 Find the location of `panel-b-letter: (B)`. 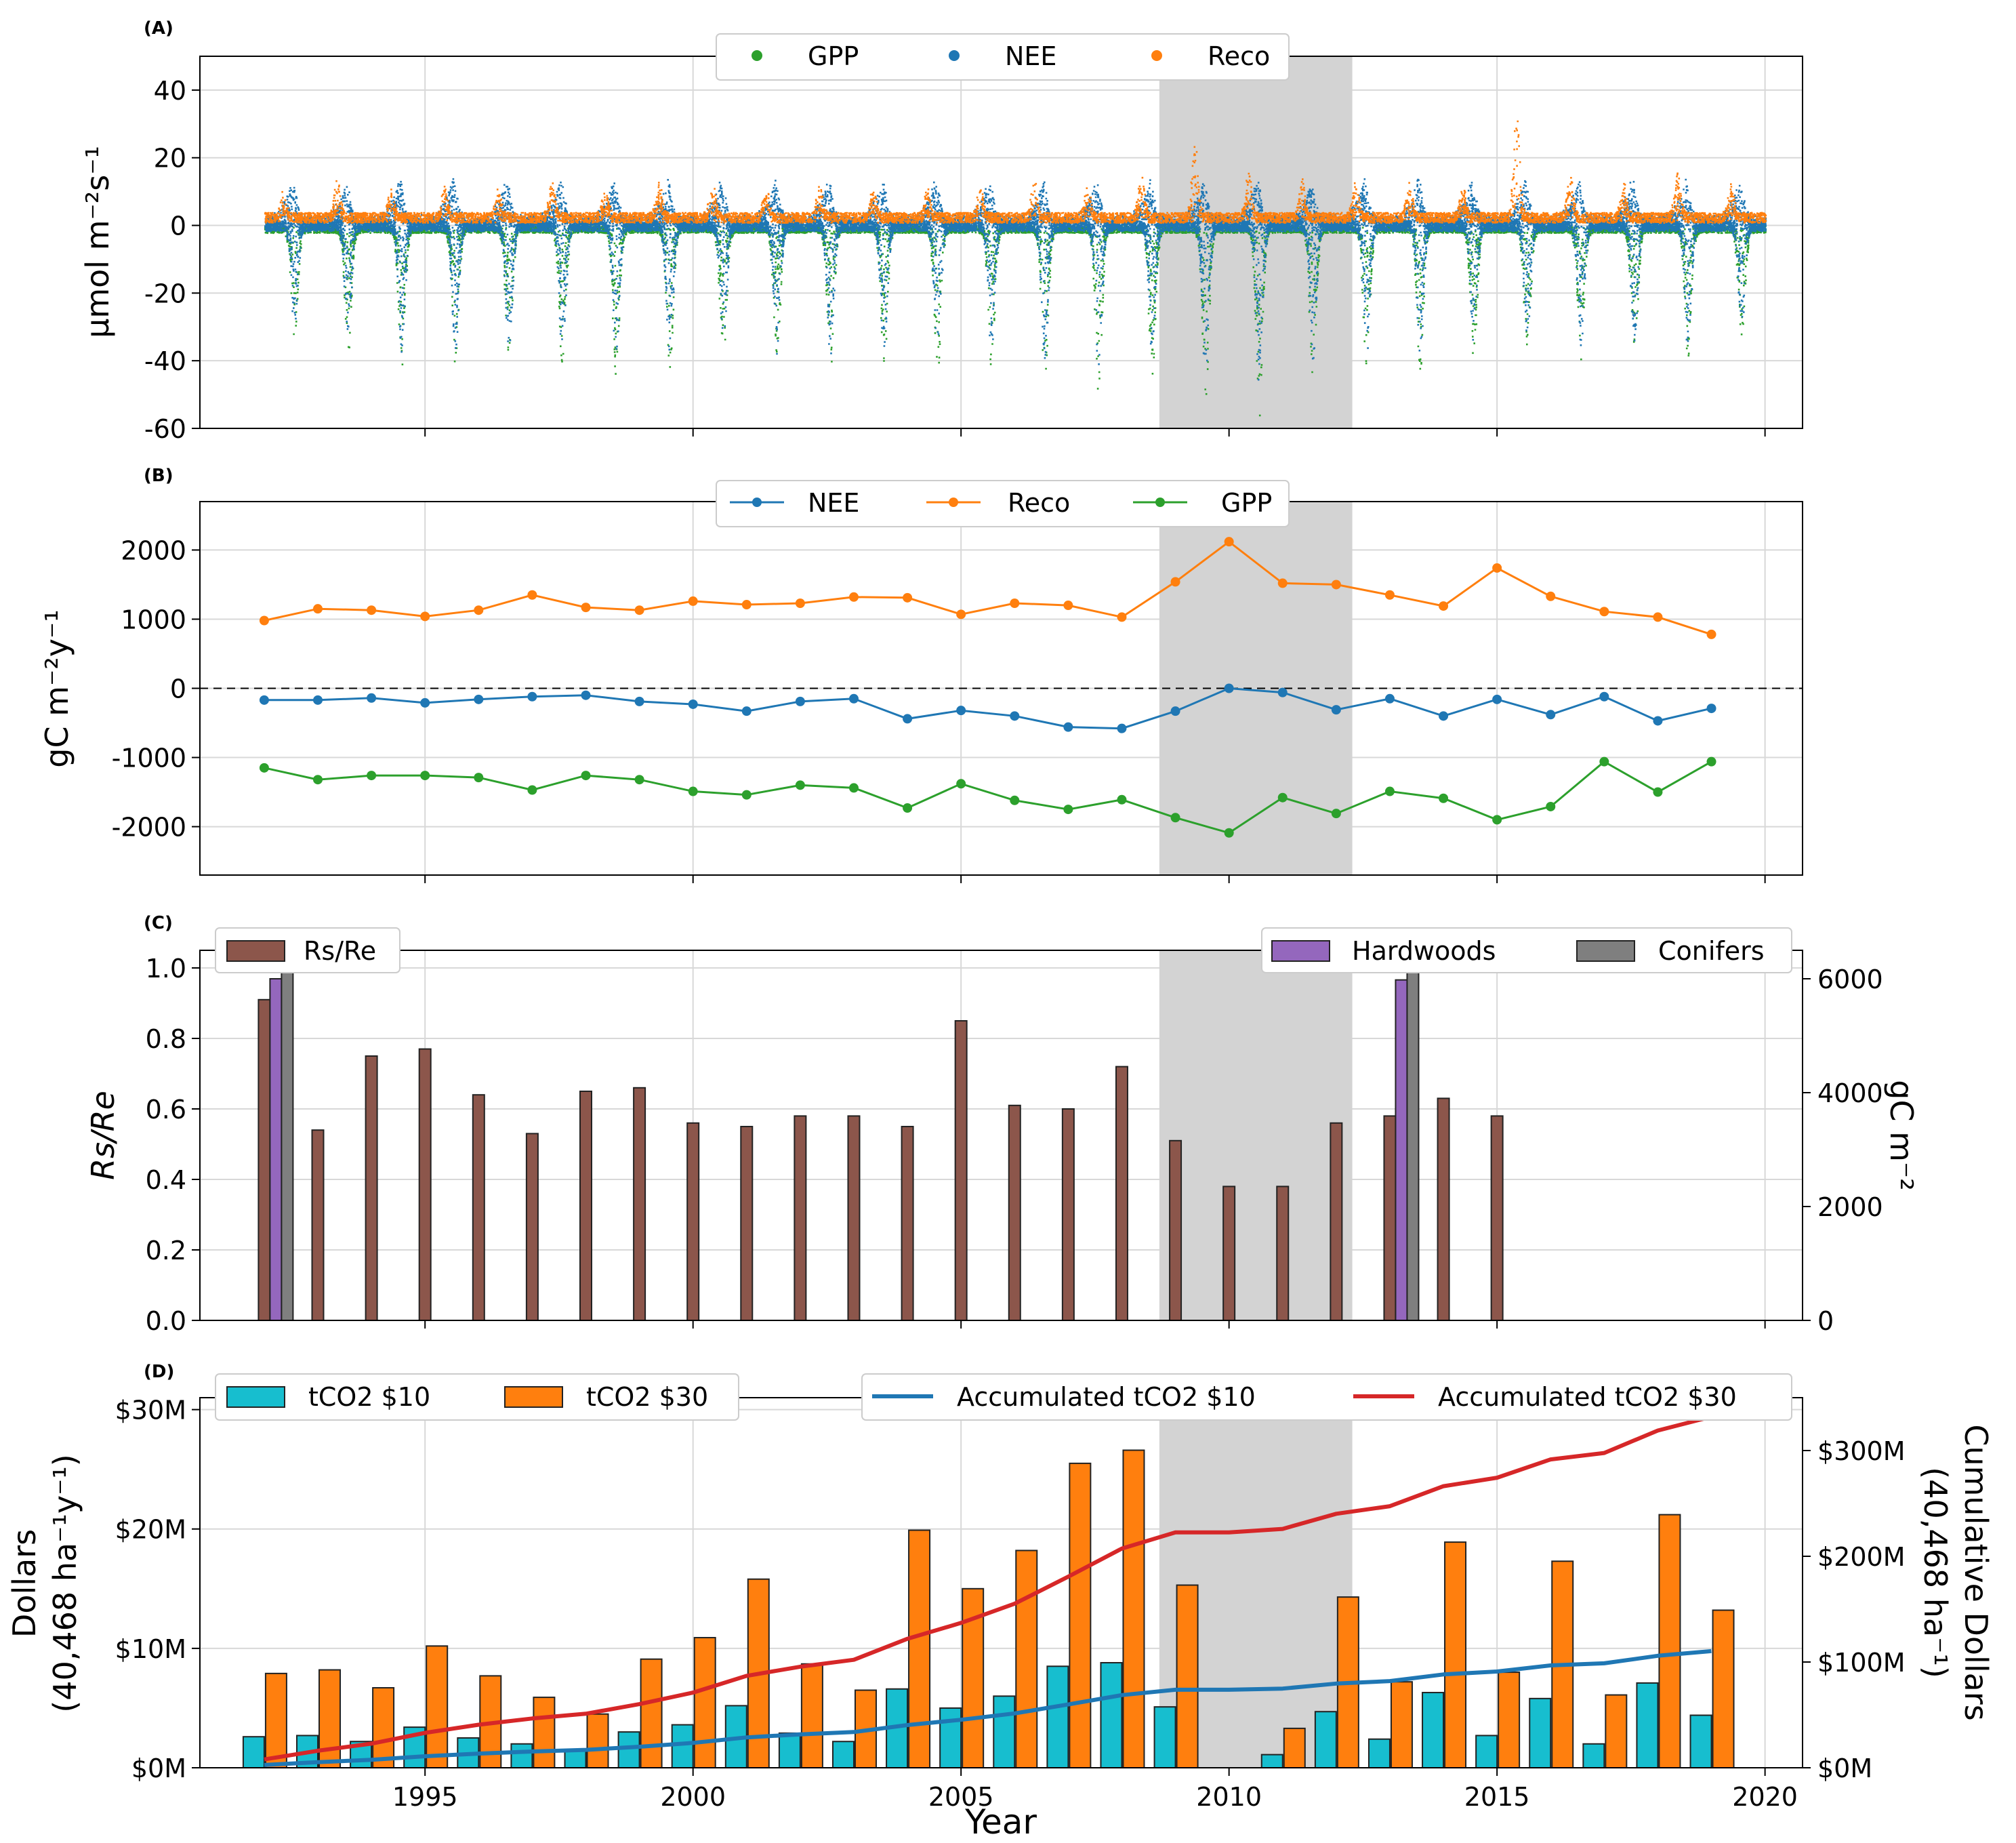

panel-b-letter: (B) is located at coordinates (158, 476).